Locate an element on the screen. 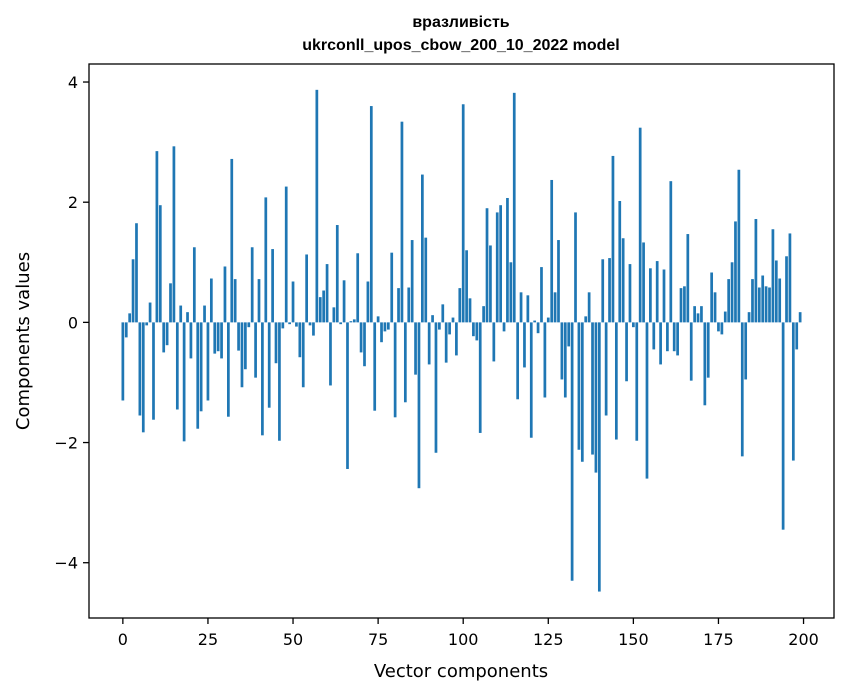  x-tick-label: 50 is located at coordinates (293, 639).